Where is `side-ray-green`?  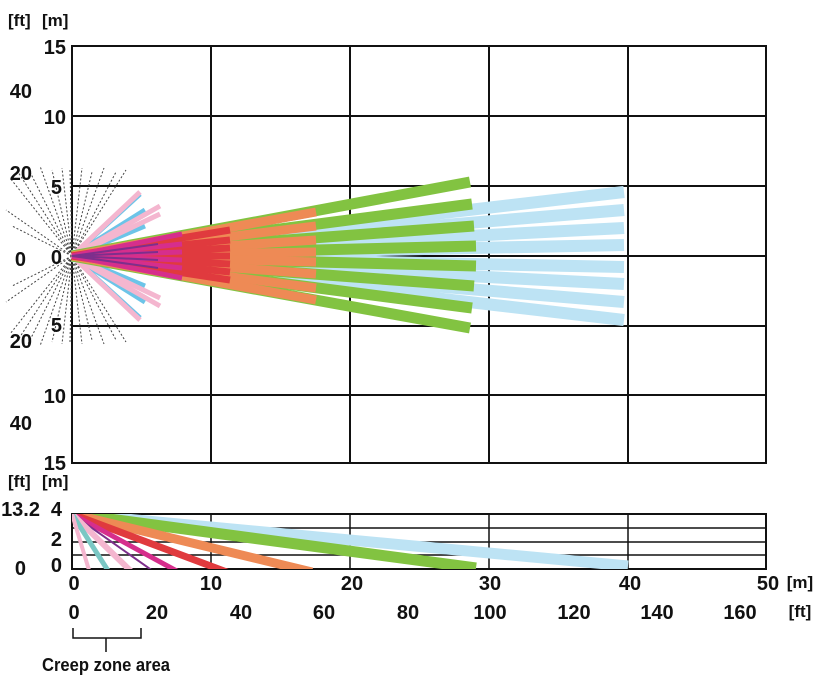 side-ray-green is located at coordinates (274, 541).